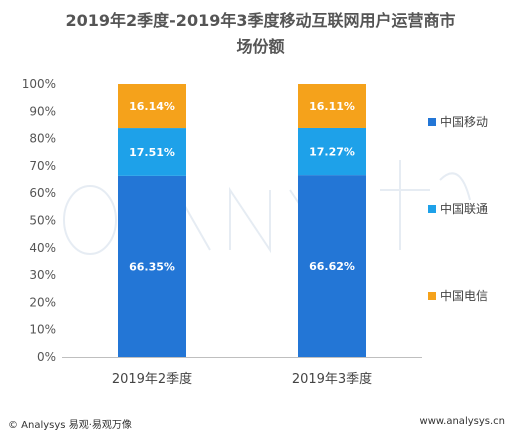  Describe the element at coordinates (462, 421) in the screenshot. I see `footer-url: www.analysys.cn` at that location.